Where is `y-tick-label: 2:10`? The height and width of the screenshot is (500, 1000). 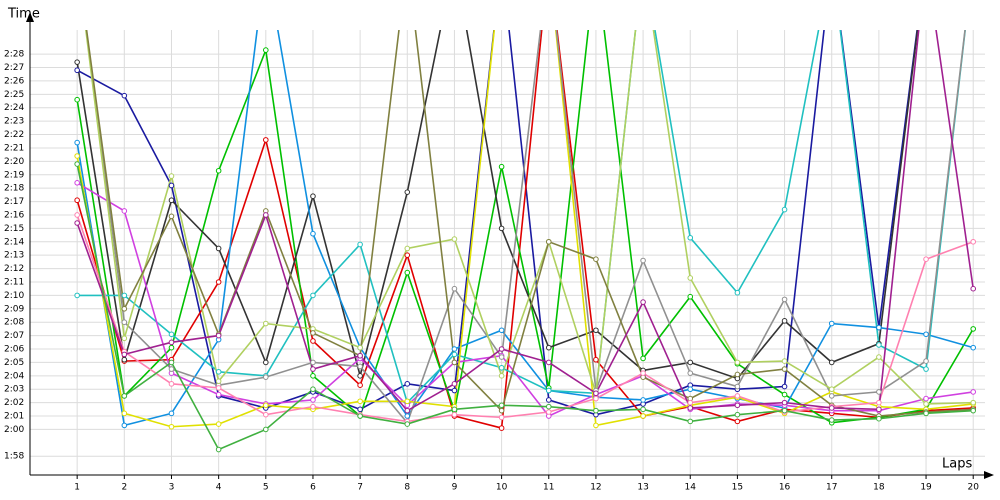 y-tick-label: 2:10 is located at coordinates (14, 296).